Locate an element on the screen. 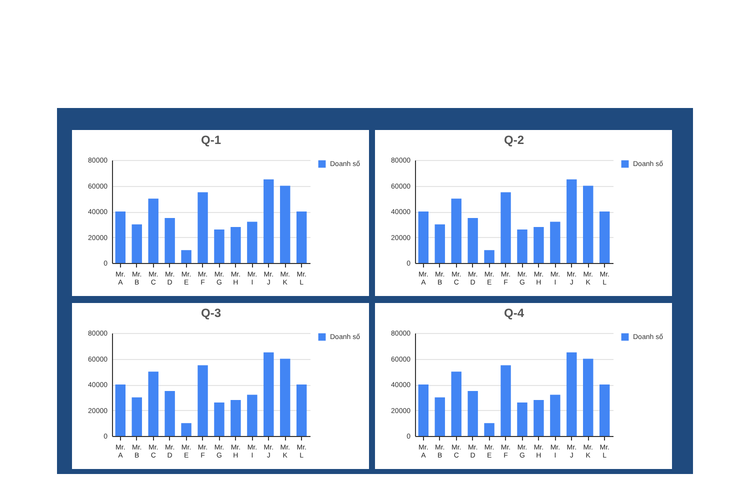 This screenshot has height=500, width=750. chart-title: Q-2 is located at coordinates (514, 140).